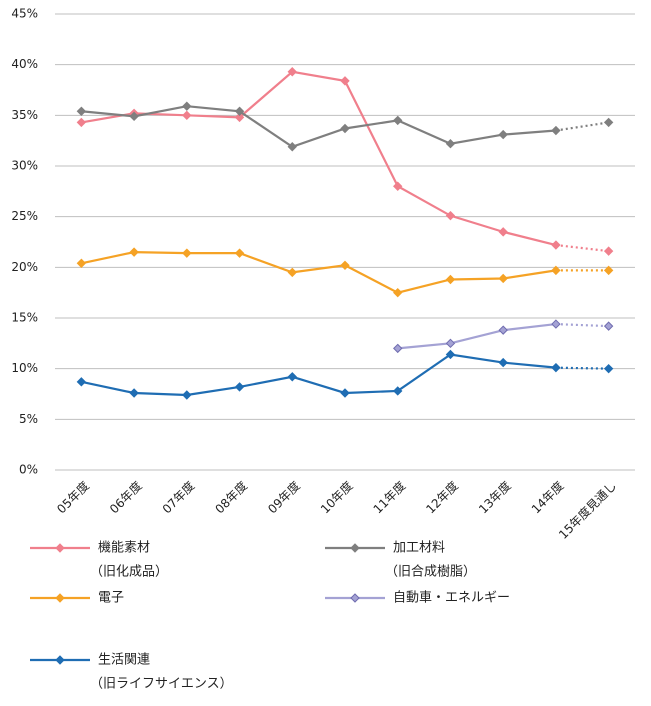 This screenshot has width=651, height=706. I want to click on legend-label: 自動車・エネルギー, so click(451, 598).